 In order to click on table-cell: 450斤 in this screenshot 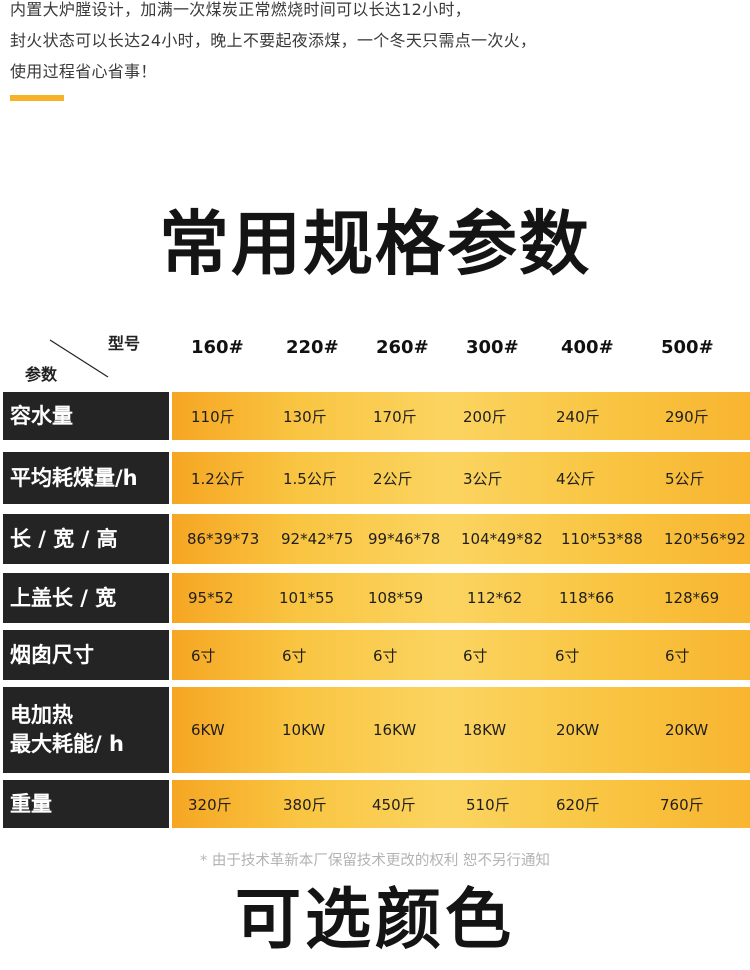, I will do `click(394, 804)`.